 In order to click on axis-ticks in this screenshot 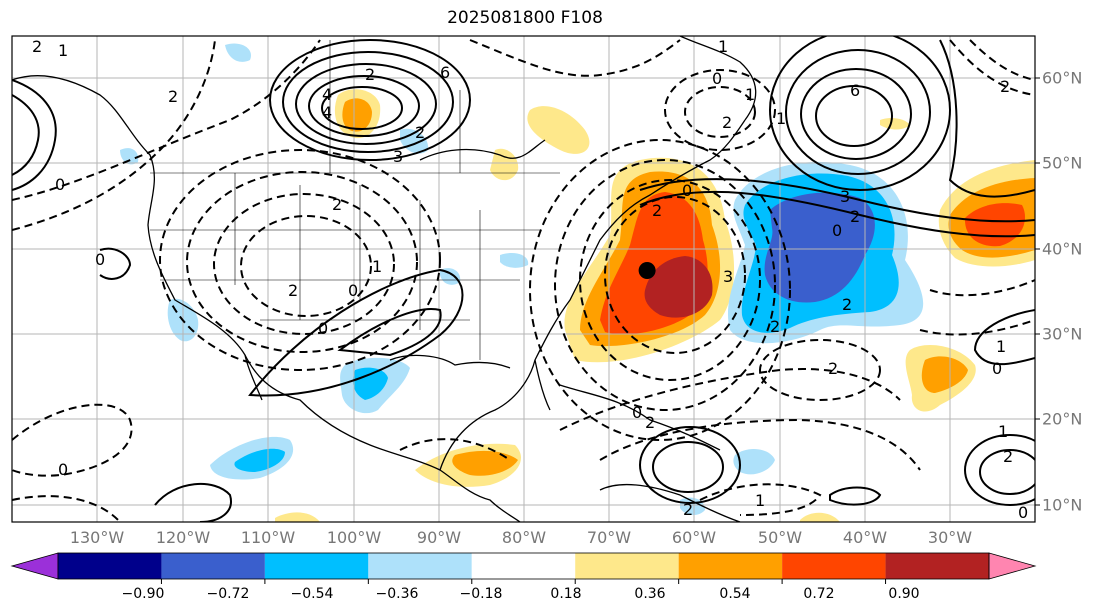, I will do `click(1037, 291)`.